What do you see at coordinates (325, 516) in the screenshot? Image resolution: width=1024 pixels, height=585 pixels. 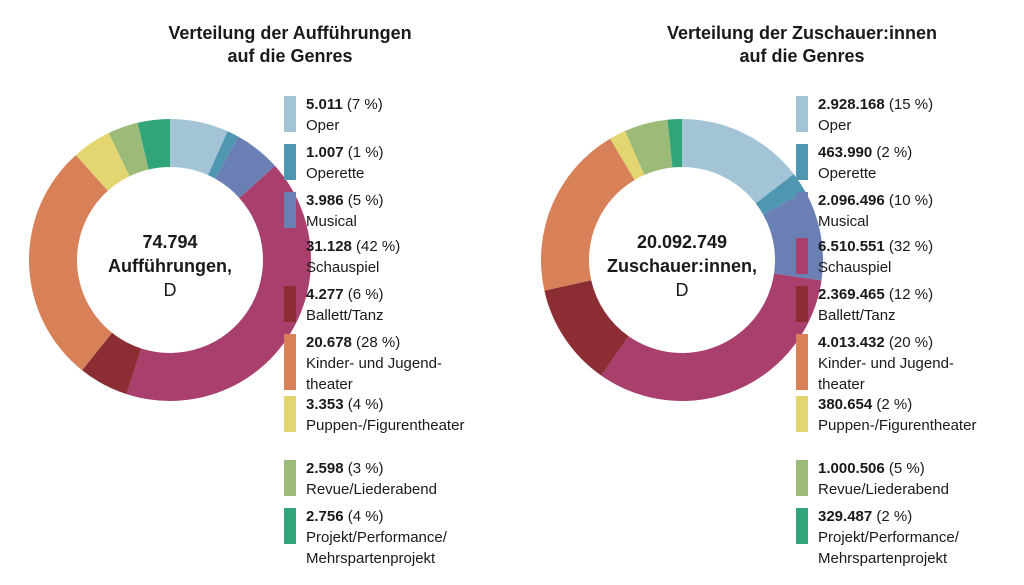 I see `legend-value: 2.756` at bounding box center [325, 516].